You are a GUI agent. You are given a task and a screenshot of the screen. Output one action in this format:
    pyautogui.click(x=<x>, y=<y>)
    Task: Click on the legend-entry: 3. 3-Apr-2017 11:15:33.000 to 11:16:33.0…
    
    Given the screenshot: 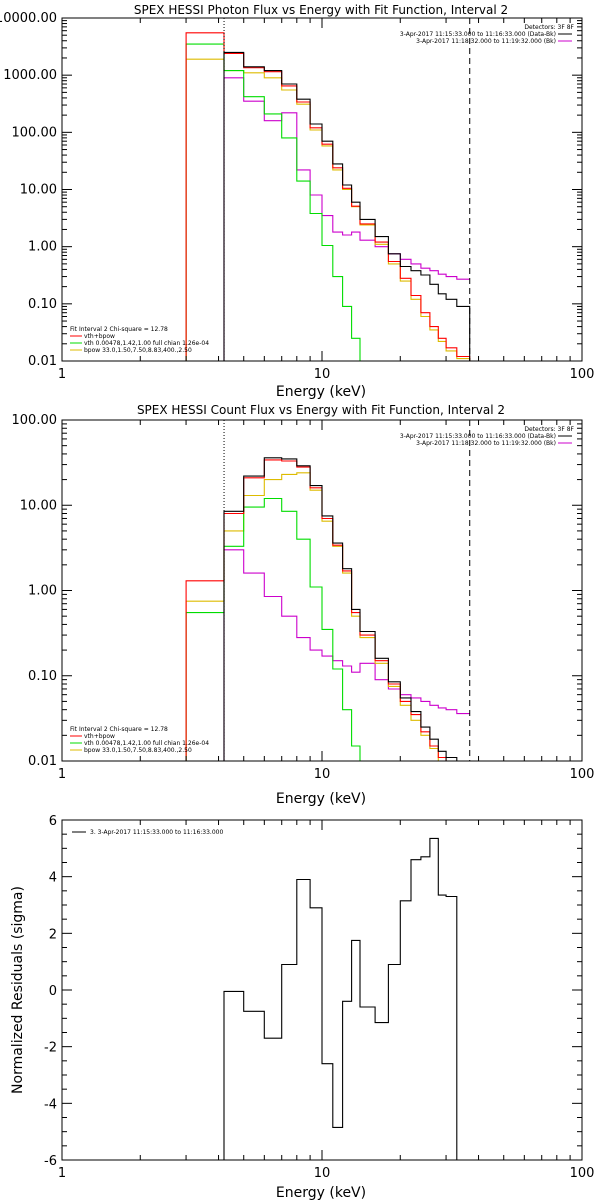 What is the action you would take?
    pyautogui.click(x=156, y=832)
    